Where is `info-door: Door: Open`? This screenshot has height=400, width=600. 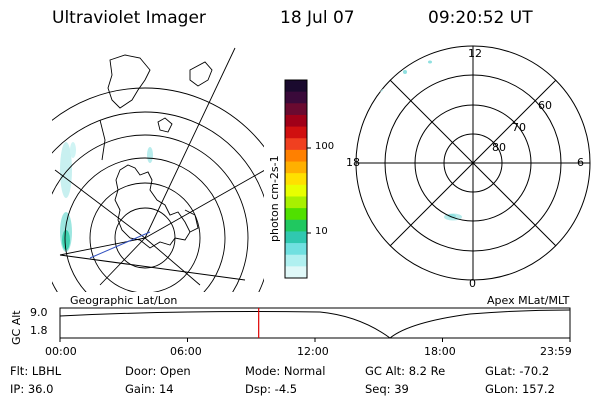
info-door: Door: Open is located at coordinates (158, 371).